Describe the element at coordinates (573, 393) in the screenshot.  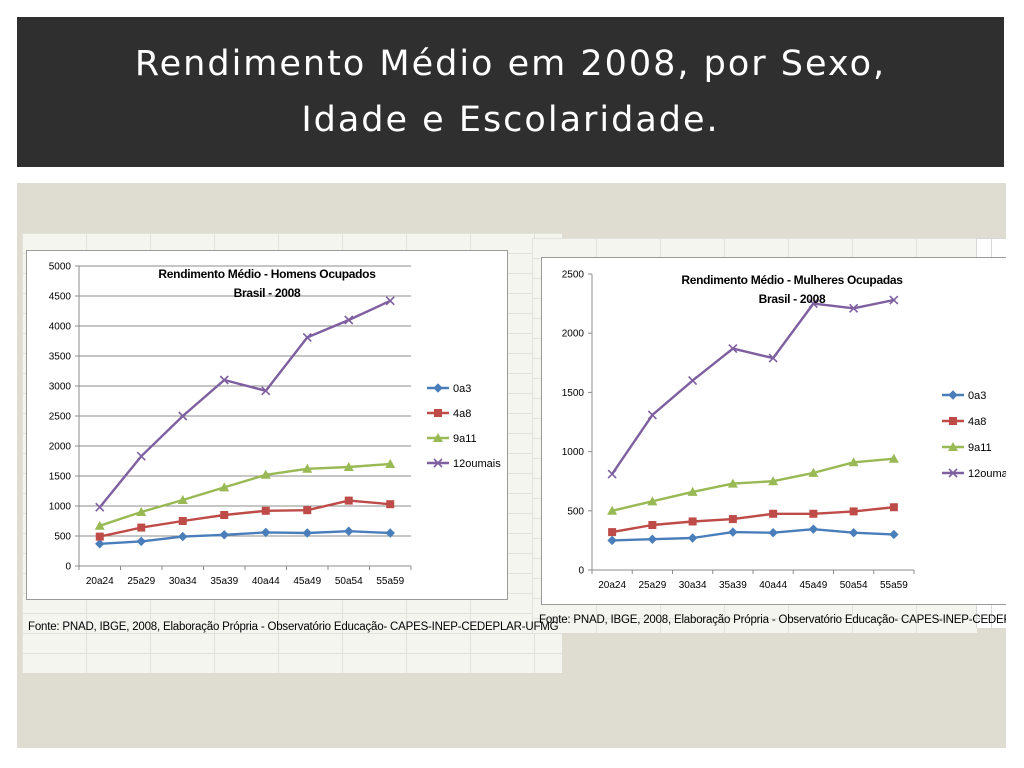
I see `women-y-tick-label: 1500` at that location.